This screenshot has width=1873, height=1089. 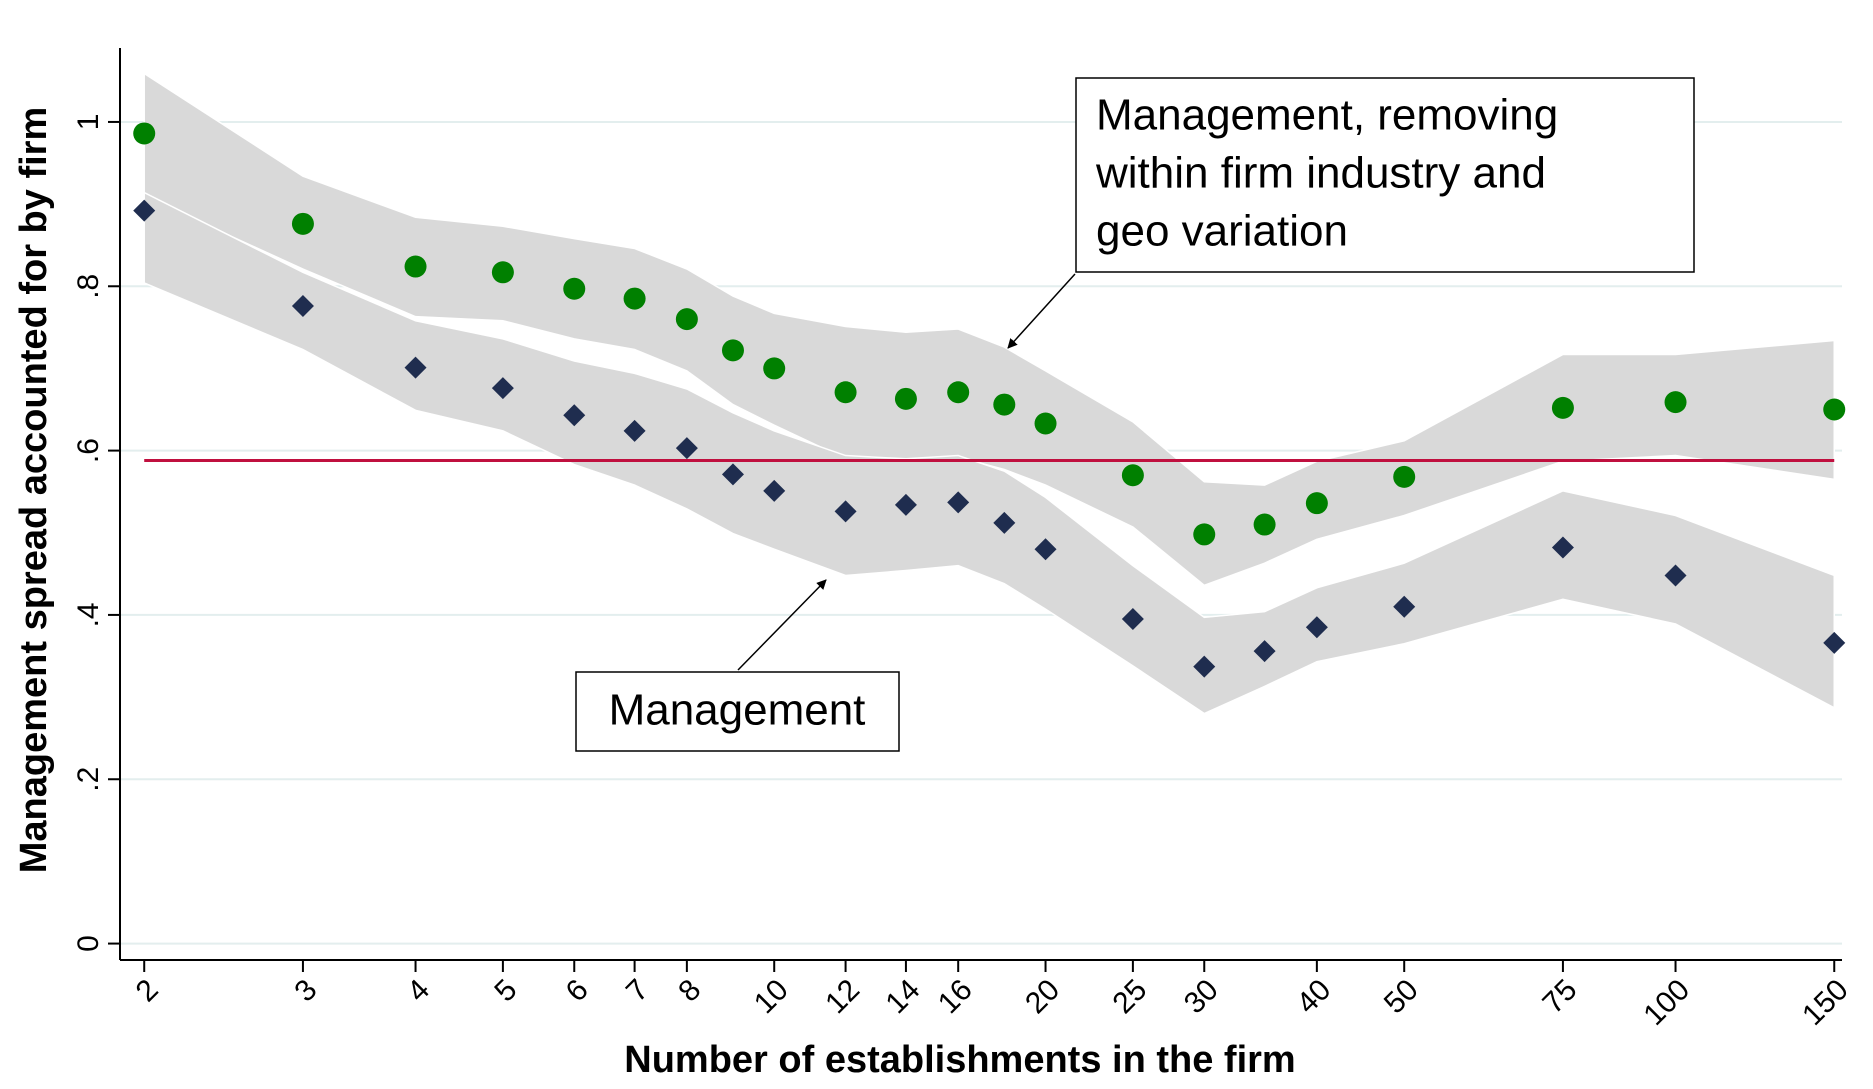 I want to click on x-tick-label: 40, so click(x=1313, y=996).